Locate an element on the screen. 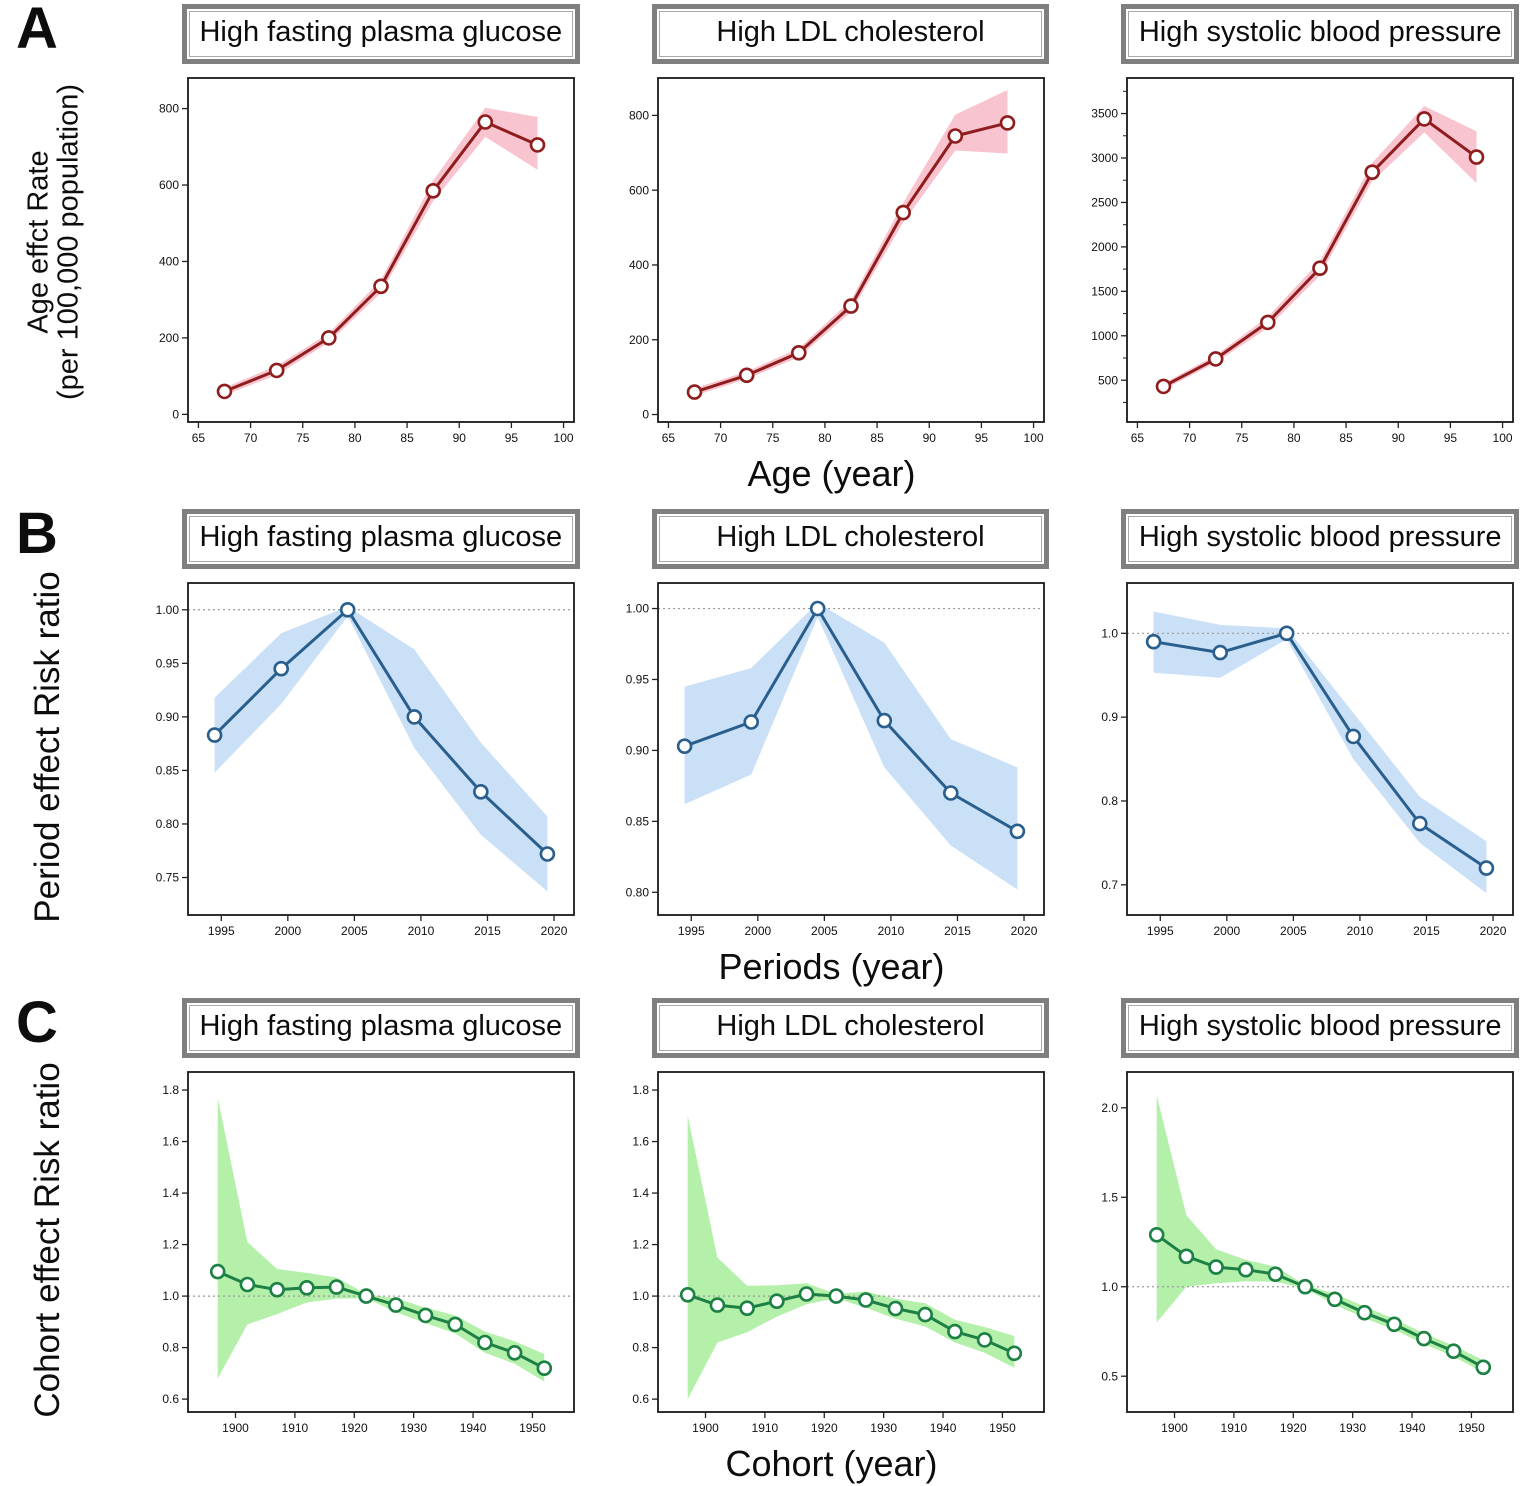 This screenshot has width=1535, height=1486. x-axis-tick-label: 2005 is located at coordinates (354, 931).